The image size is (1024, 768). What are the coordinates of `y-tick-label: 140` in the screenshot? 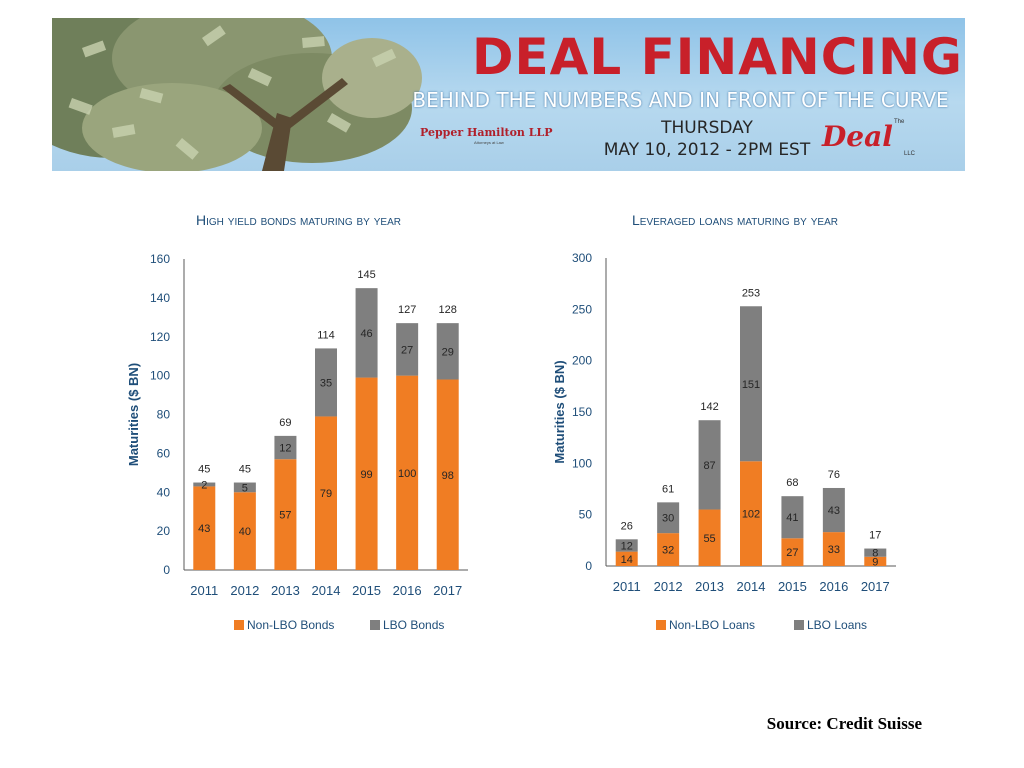 It's located at (160, 298).